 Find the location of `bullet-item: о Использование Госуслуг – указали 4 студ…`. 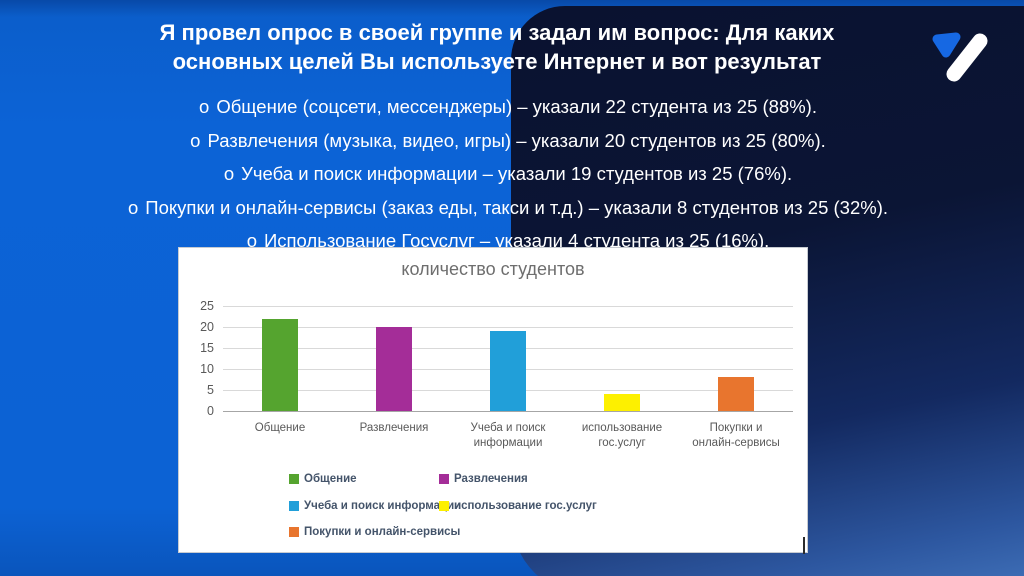

bullet-item: о Использование Госуслуг – указали 4 студ… is located at coordinates (508, 241).